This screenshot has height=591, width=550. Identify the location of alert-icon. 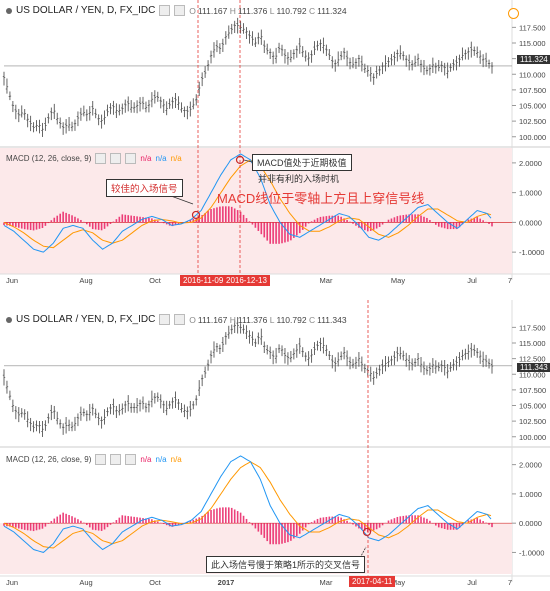
(513, 13).